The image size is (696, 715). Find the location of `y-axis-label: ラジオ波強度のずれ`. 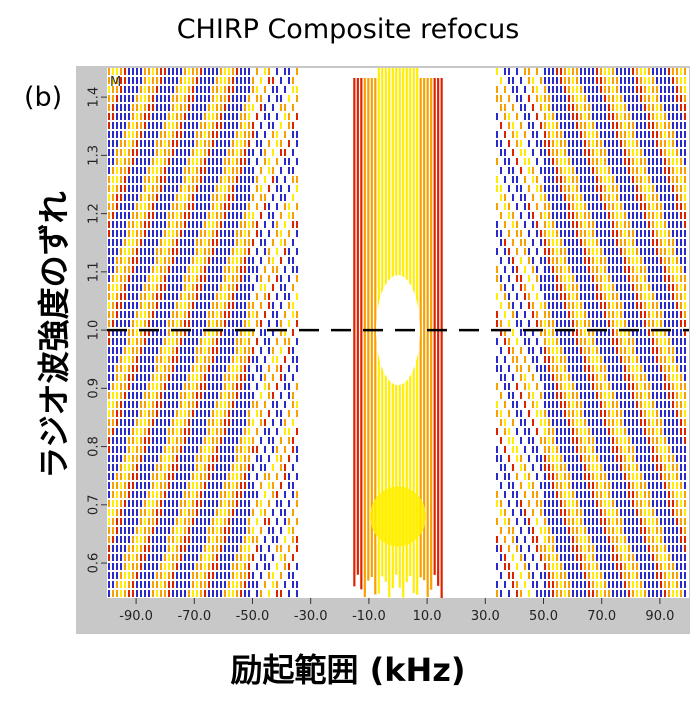

y-axis-label: ラジオ波強度のずれ is located at coordinates (54, 335).